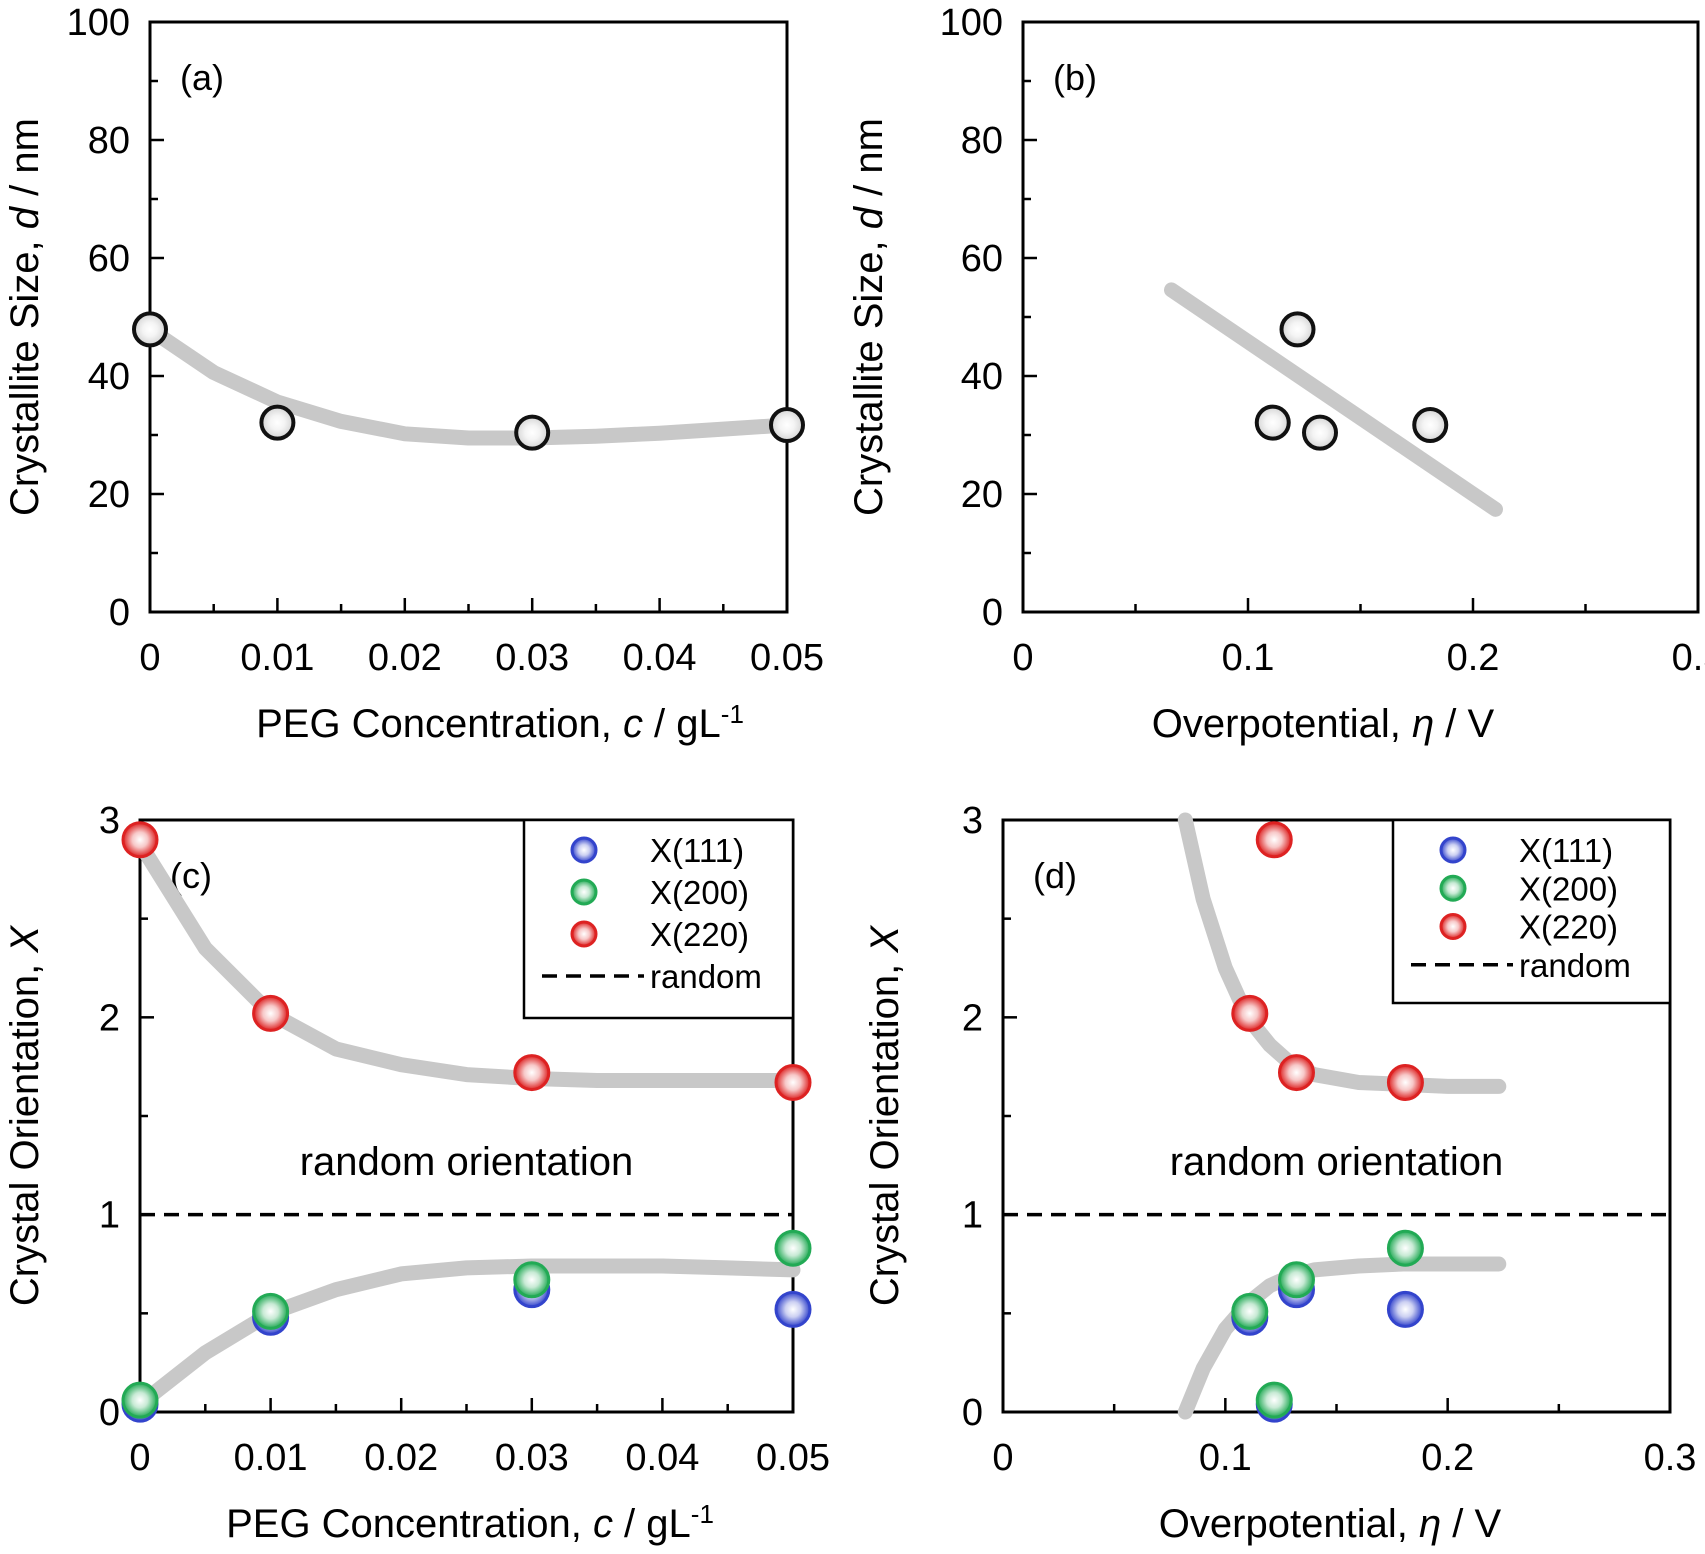  I want to click on x-axis-label-variable: c, so click(633, 724).